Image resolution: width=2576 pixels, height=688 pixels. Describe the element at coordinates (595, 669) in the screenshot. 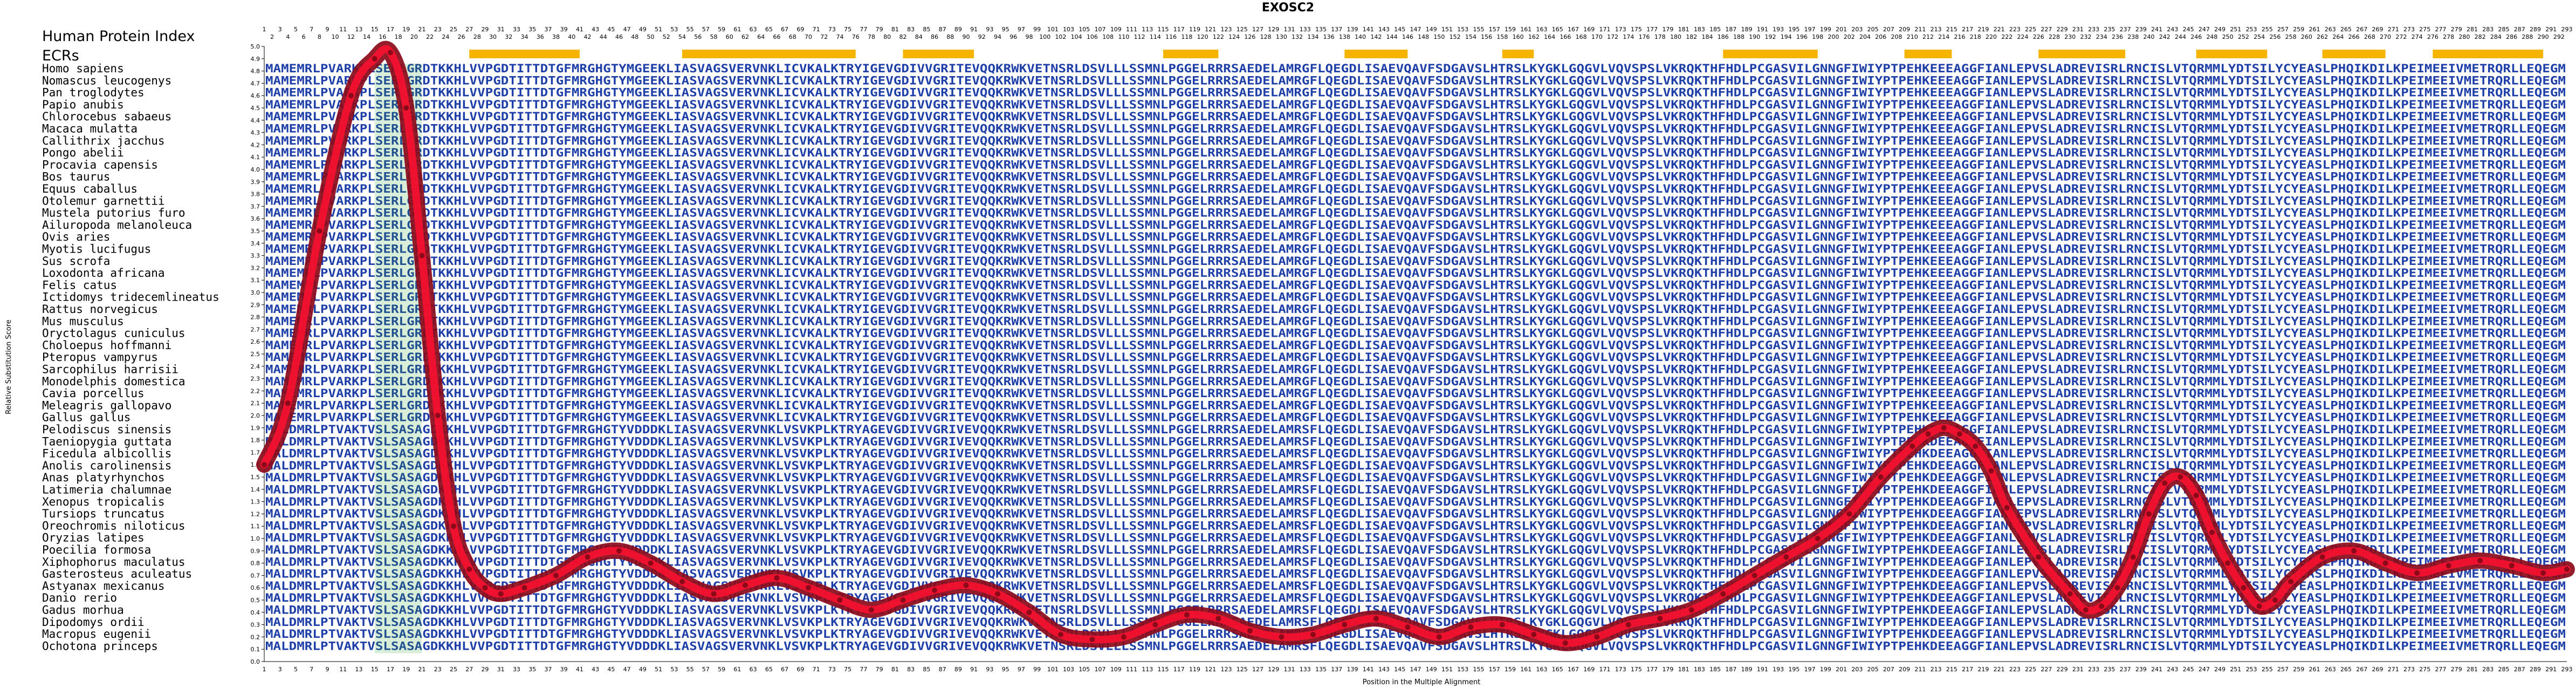

I see `bottom-position-tick: 43` at that location.